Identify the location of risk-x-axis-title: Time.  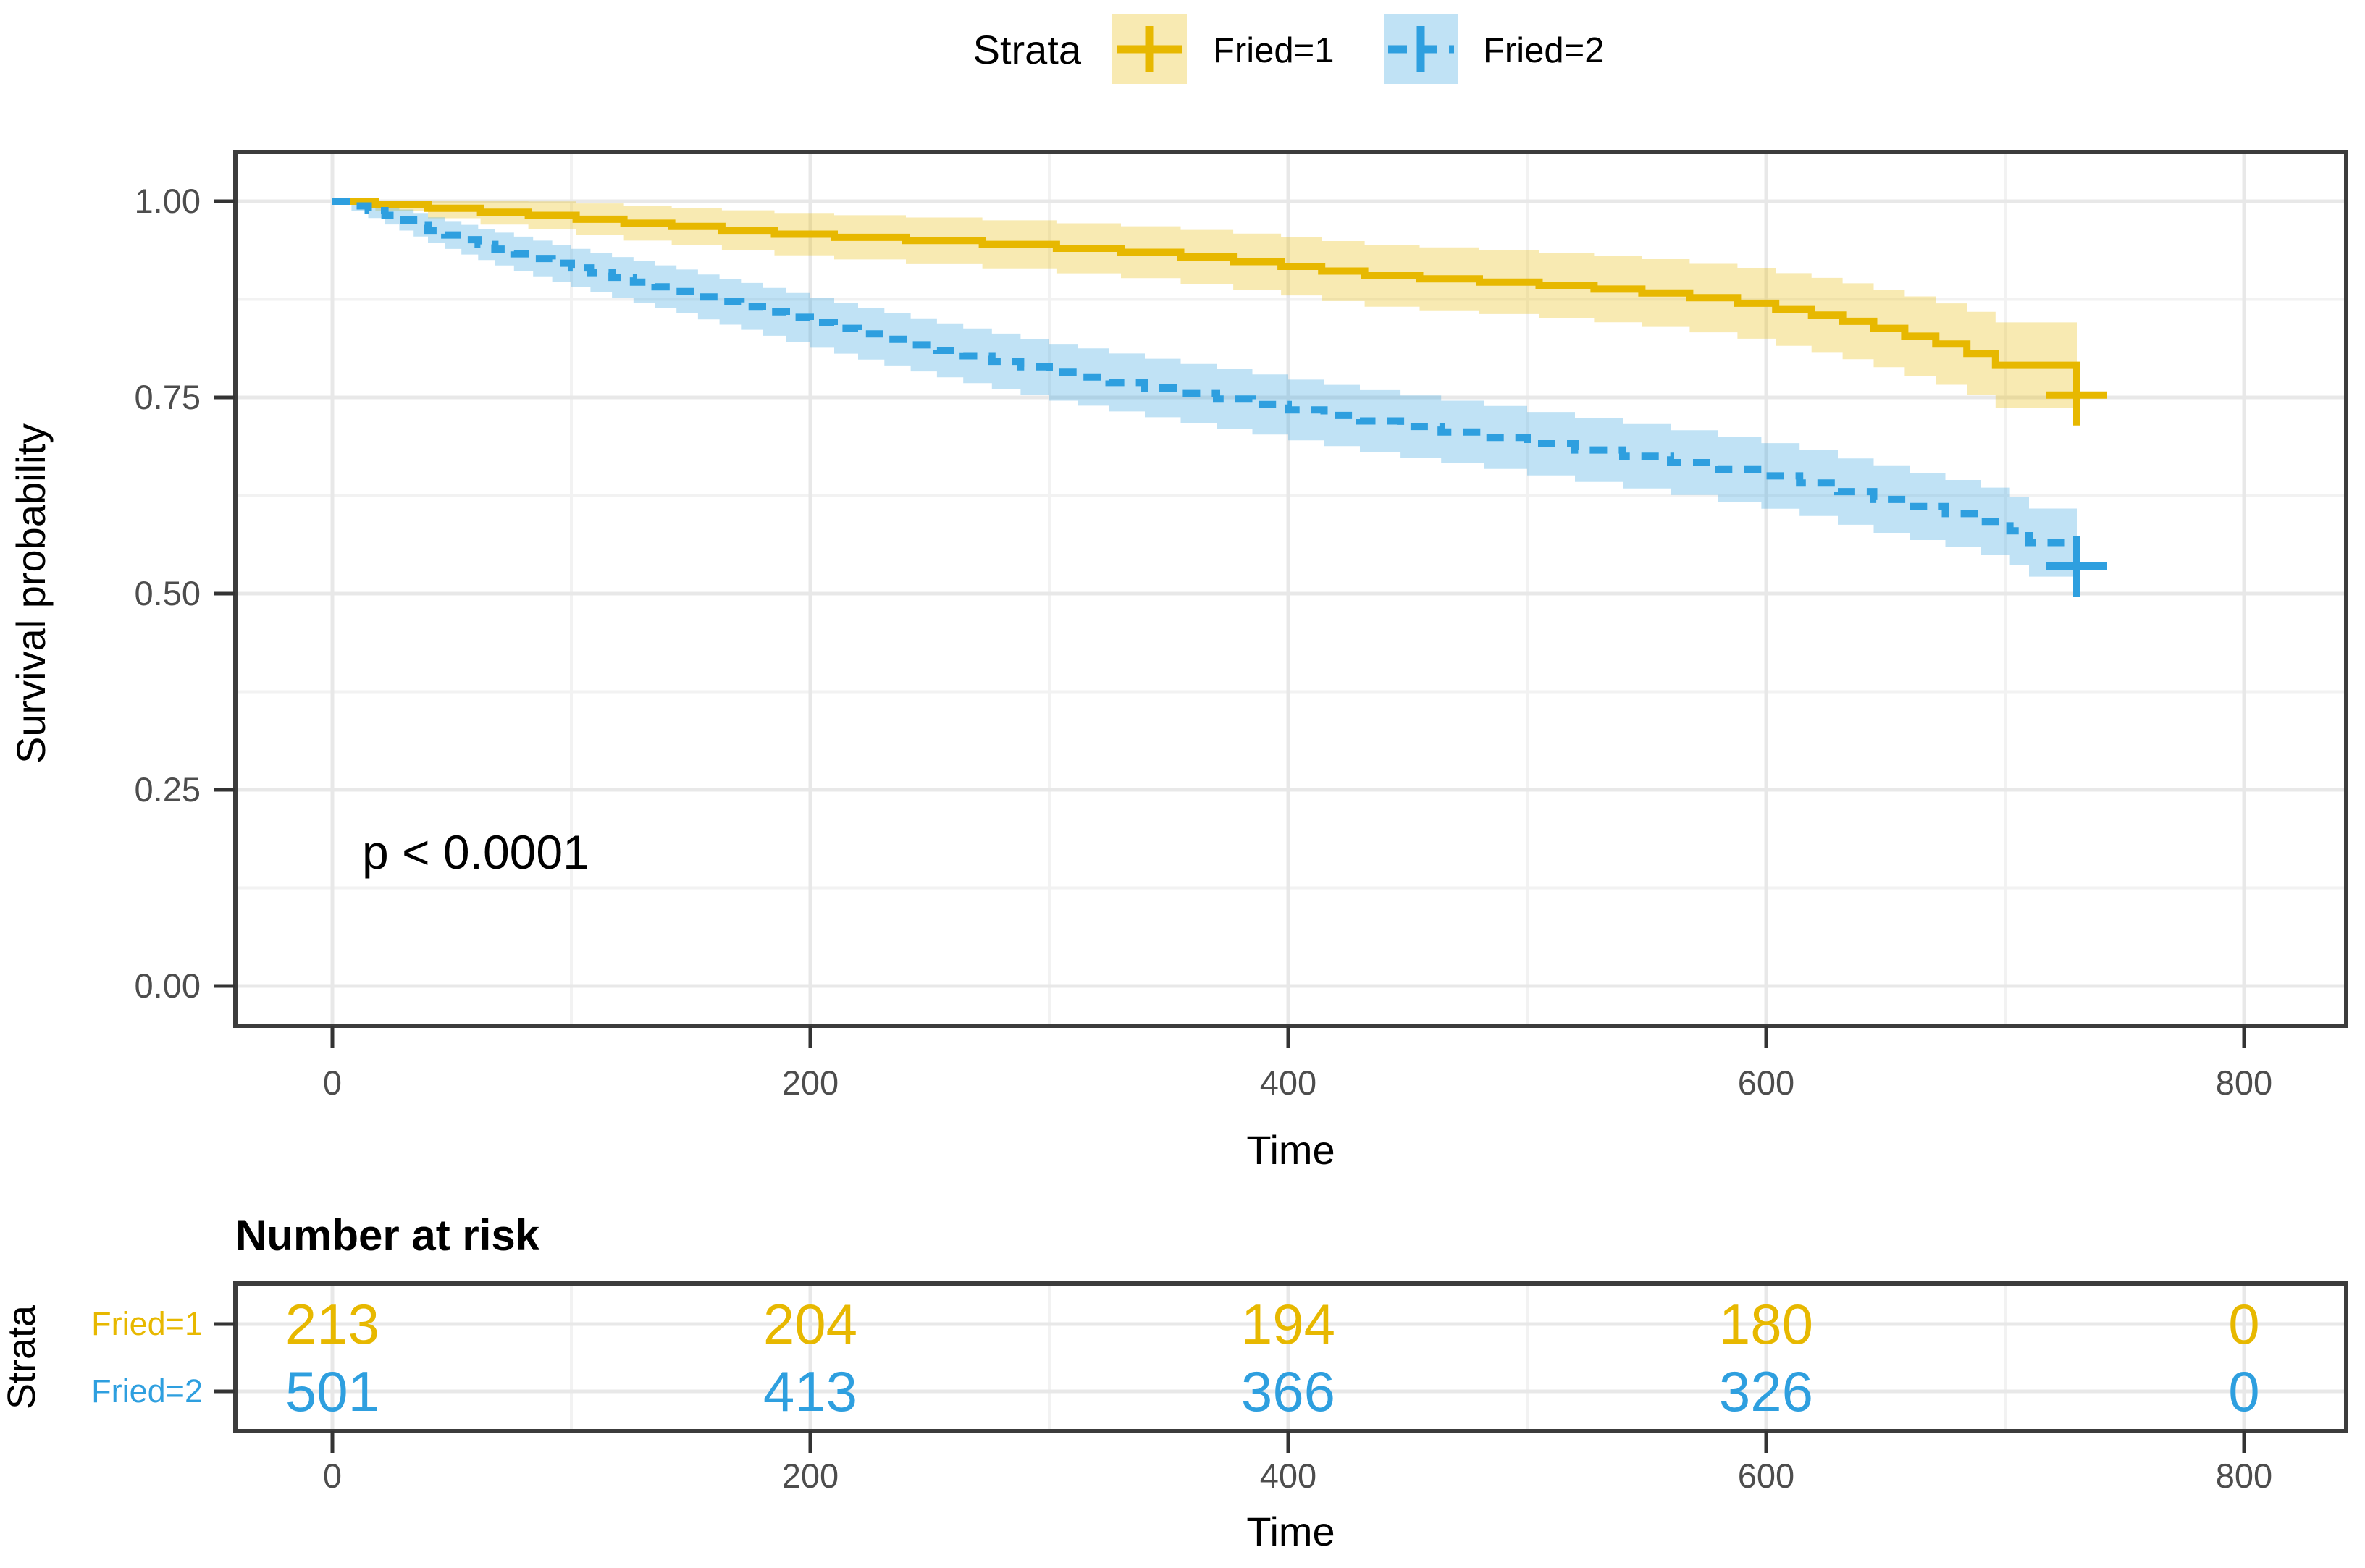
(1290, 1531).